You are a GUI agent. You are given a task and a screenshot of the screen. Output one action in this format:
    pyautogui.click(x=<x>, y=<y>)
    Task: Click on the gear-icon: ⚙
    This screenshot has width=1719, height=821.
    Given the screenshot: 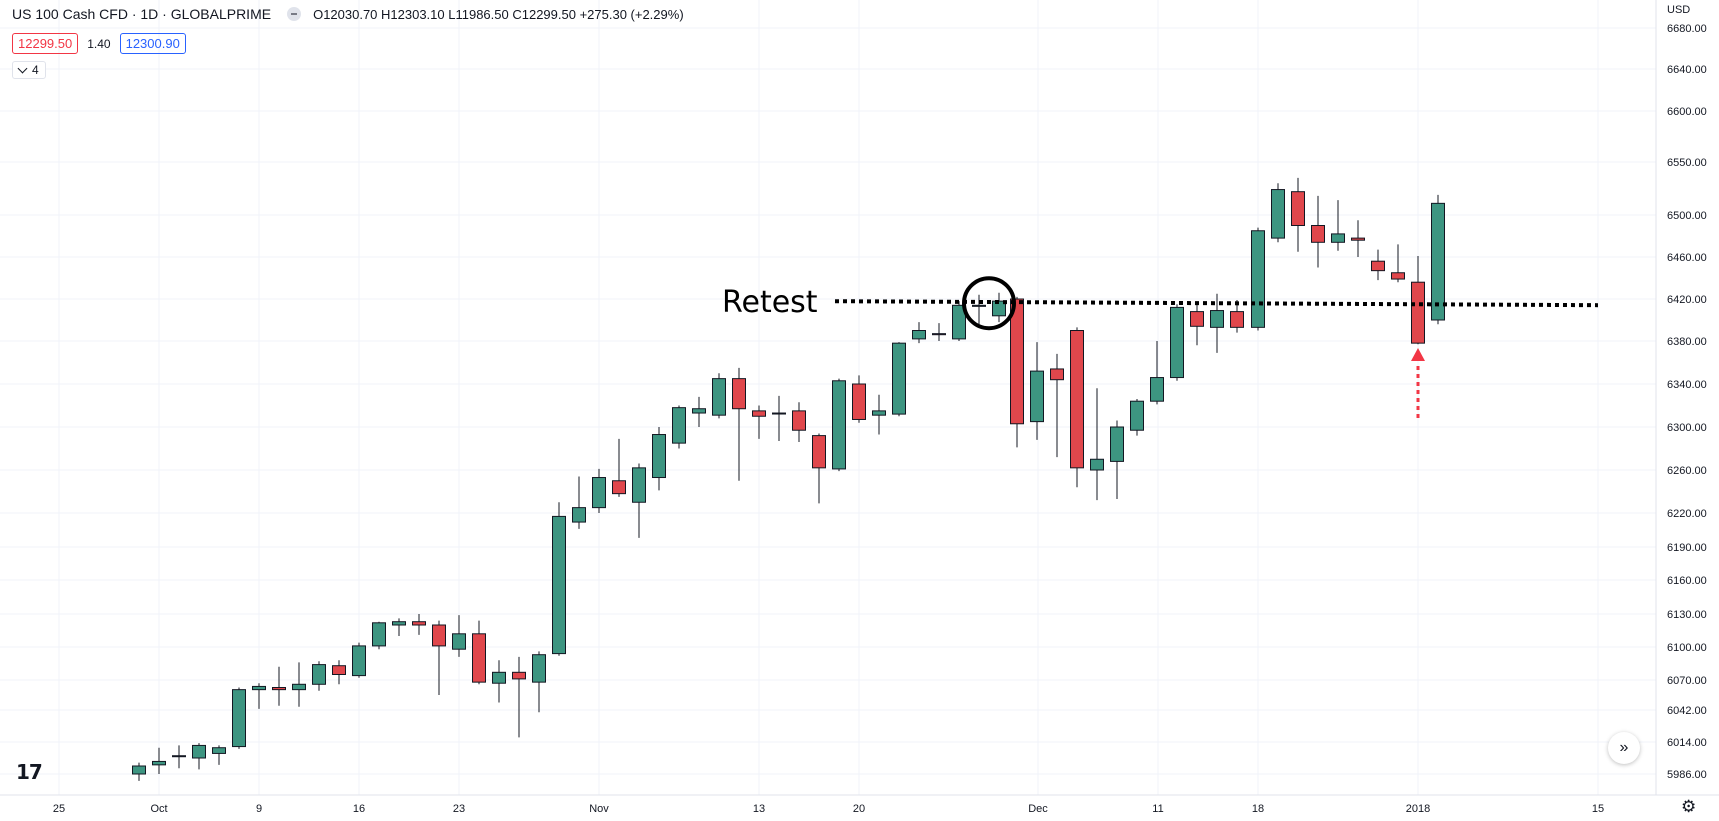 What is the action you would take?
    pyautogui.click(x=1689, y=806)
    